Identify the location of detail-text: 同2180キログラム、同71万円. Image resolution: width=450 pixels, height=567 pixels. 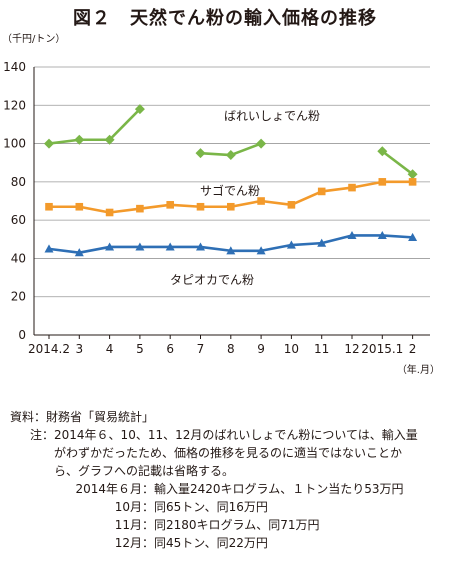
(237, 525).